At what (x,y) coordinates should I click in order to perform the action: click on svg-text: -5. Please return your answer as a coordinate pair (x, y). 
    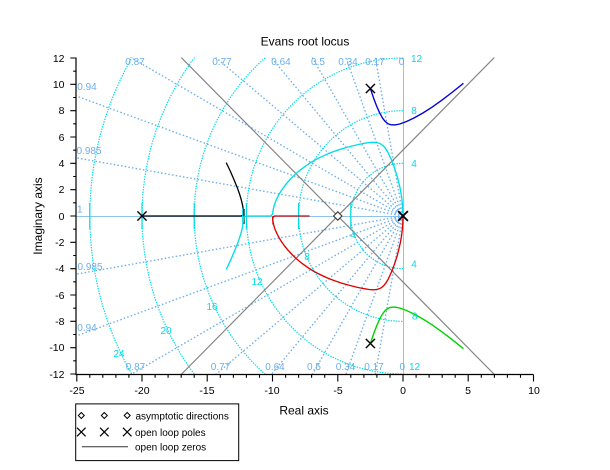
    Looking at the image, I should click on (337, 391).